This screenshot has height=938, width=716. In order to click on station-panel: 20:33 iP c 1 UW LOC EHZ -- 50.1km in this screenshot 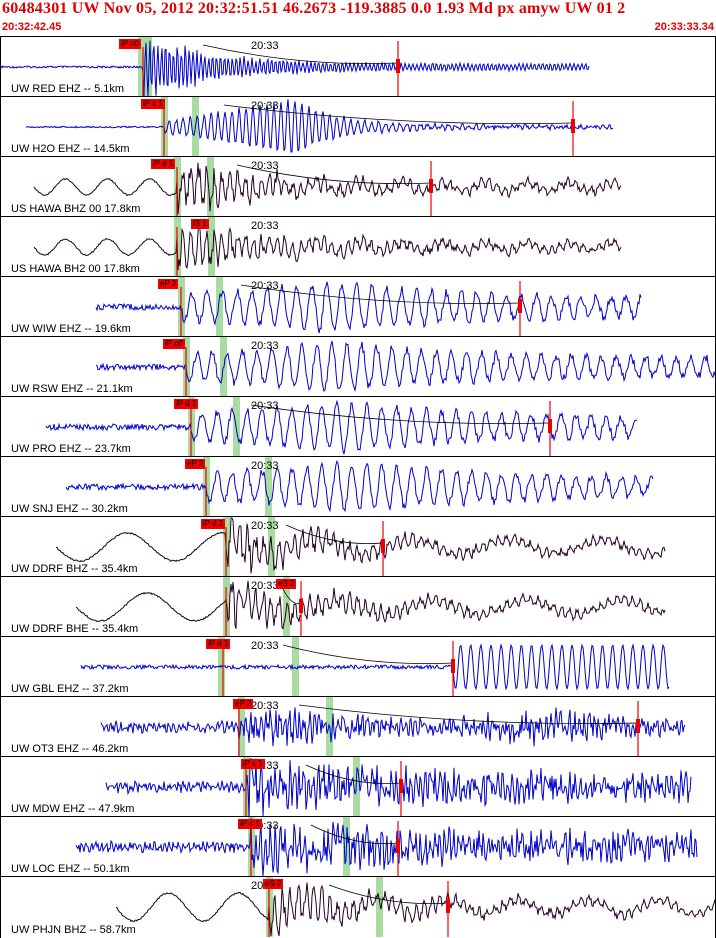, I will do `click(358, 846)`.